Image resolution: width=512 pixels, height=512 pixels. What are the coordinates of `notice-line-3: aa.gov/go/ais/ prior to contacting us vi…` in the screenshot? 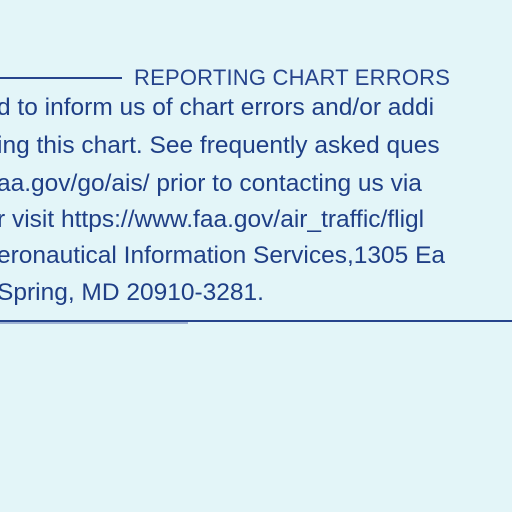 It's located at (211, 184).